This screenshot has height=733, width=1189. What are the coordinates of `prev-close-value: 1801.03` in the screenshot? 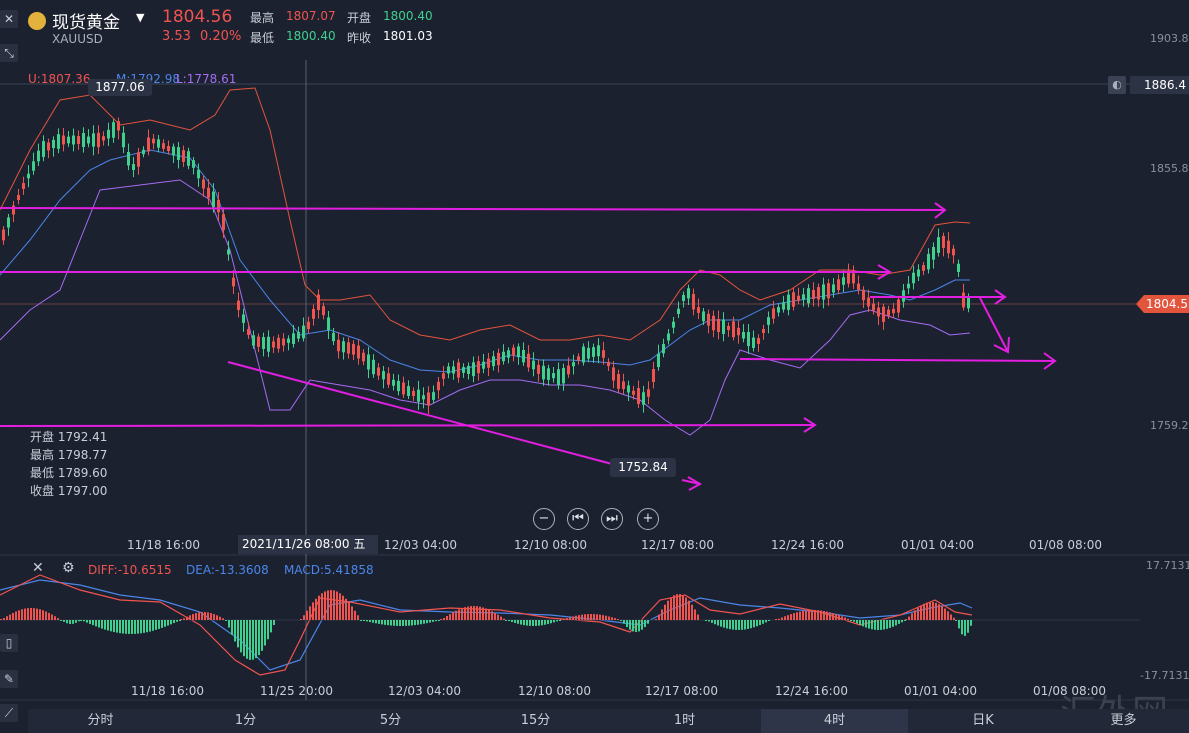 It's located at (408, 36).